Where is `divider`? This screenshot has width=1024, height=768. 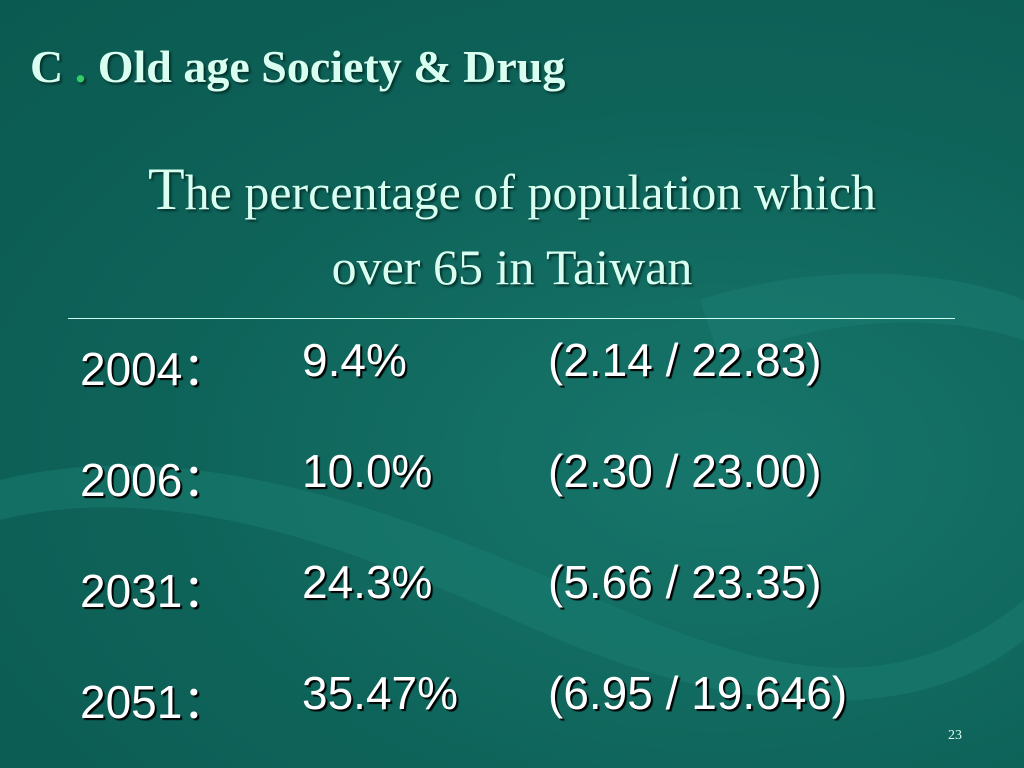 divider is located at coordinates (511, 318).